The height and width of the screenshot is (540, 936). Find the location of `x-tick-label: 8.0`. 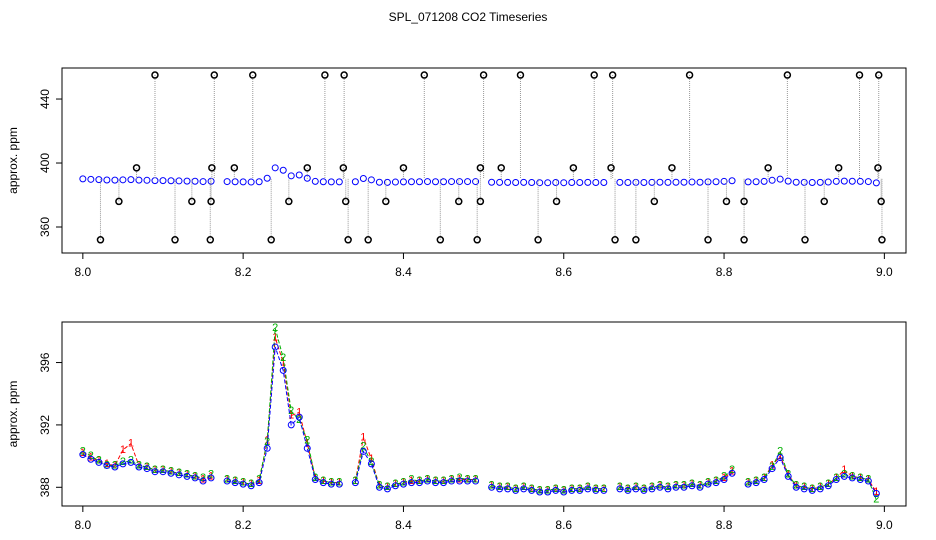

x-tick-label: 8.0 is located at coordinates (82, 272).